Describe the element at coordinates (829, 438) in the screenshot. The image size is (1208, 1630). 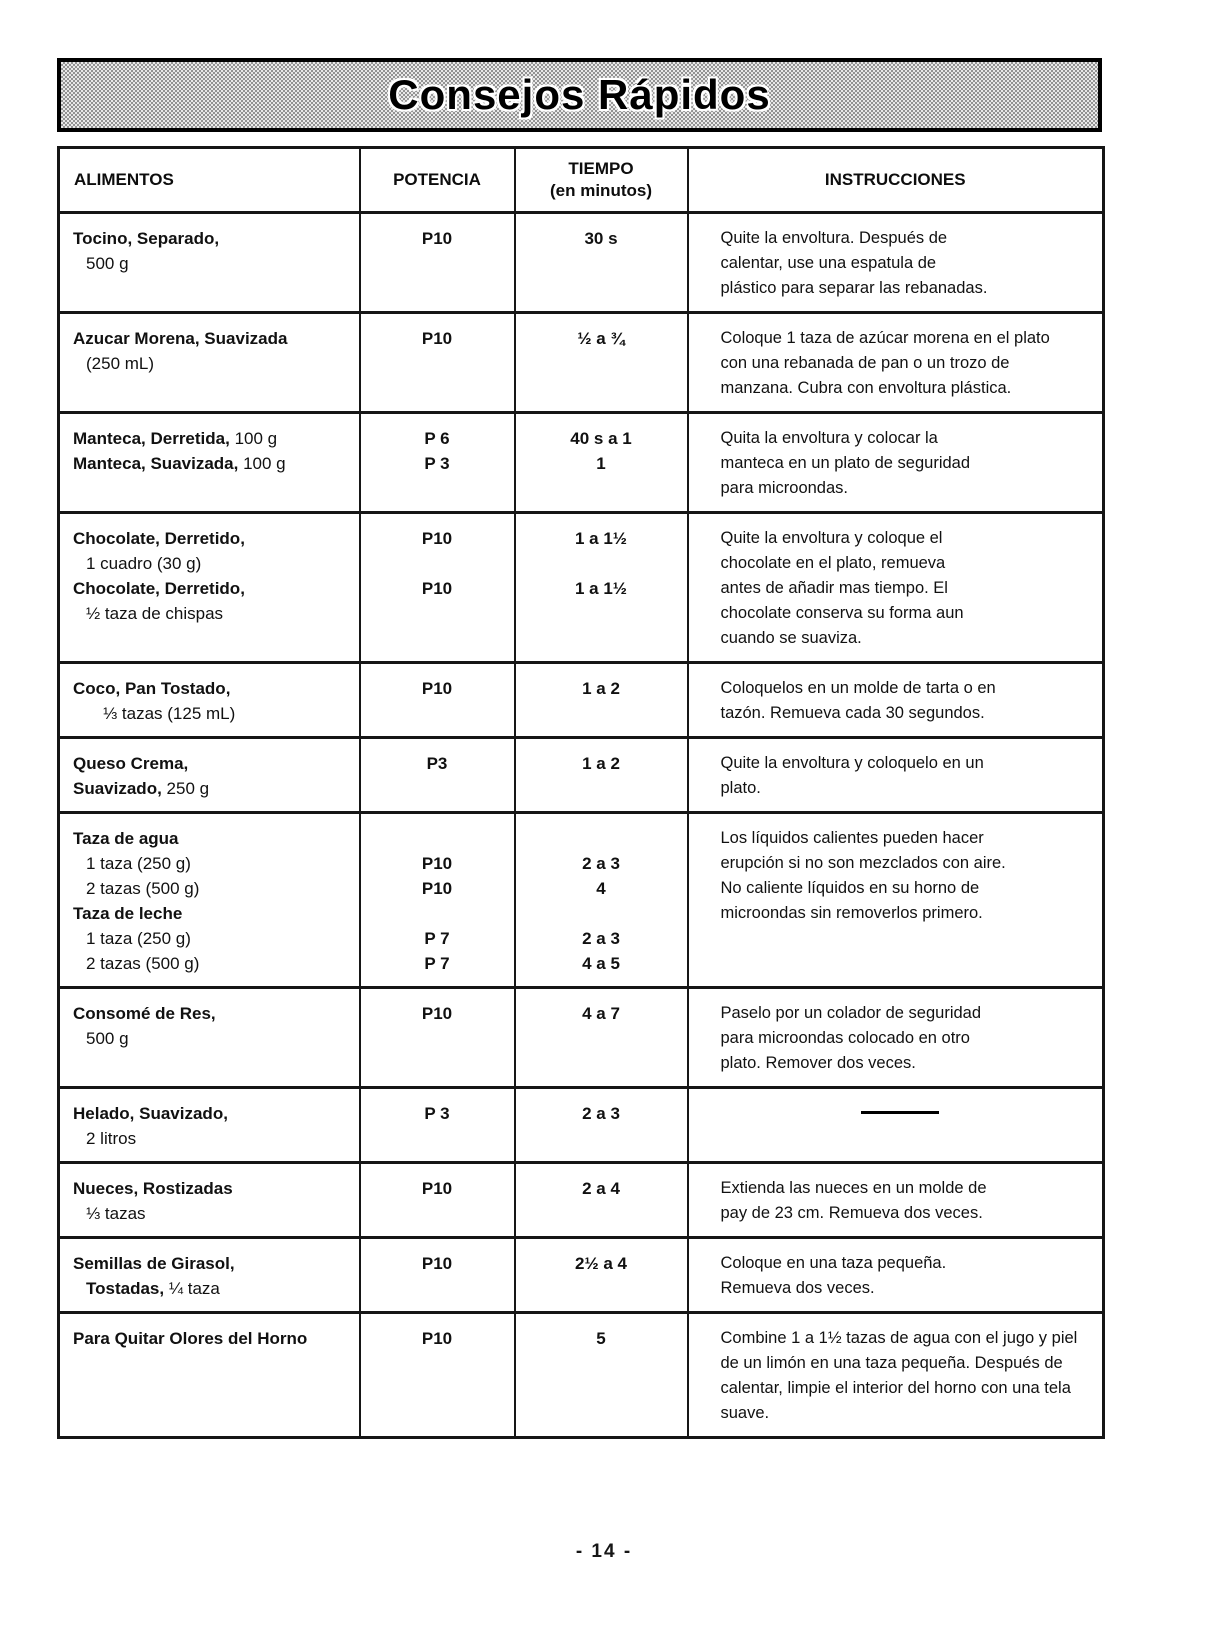
I see `instruction-line: Quita la envoltura y colocar la` at that location.